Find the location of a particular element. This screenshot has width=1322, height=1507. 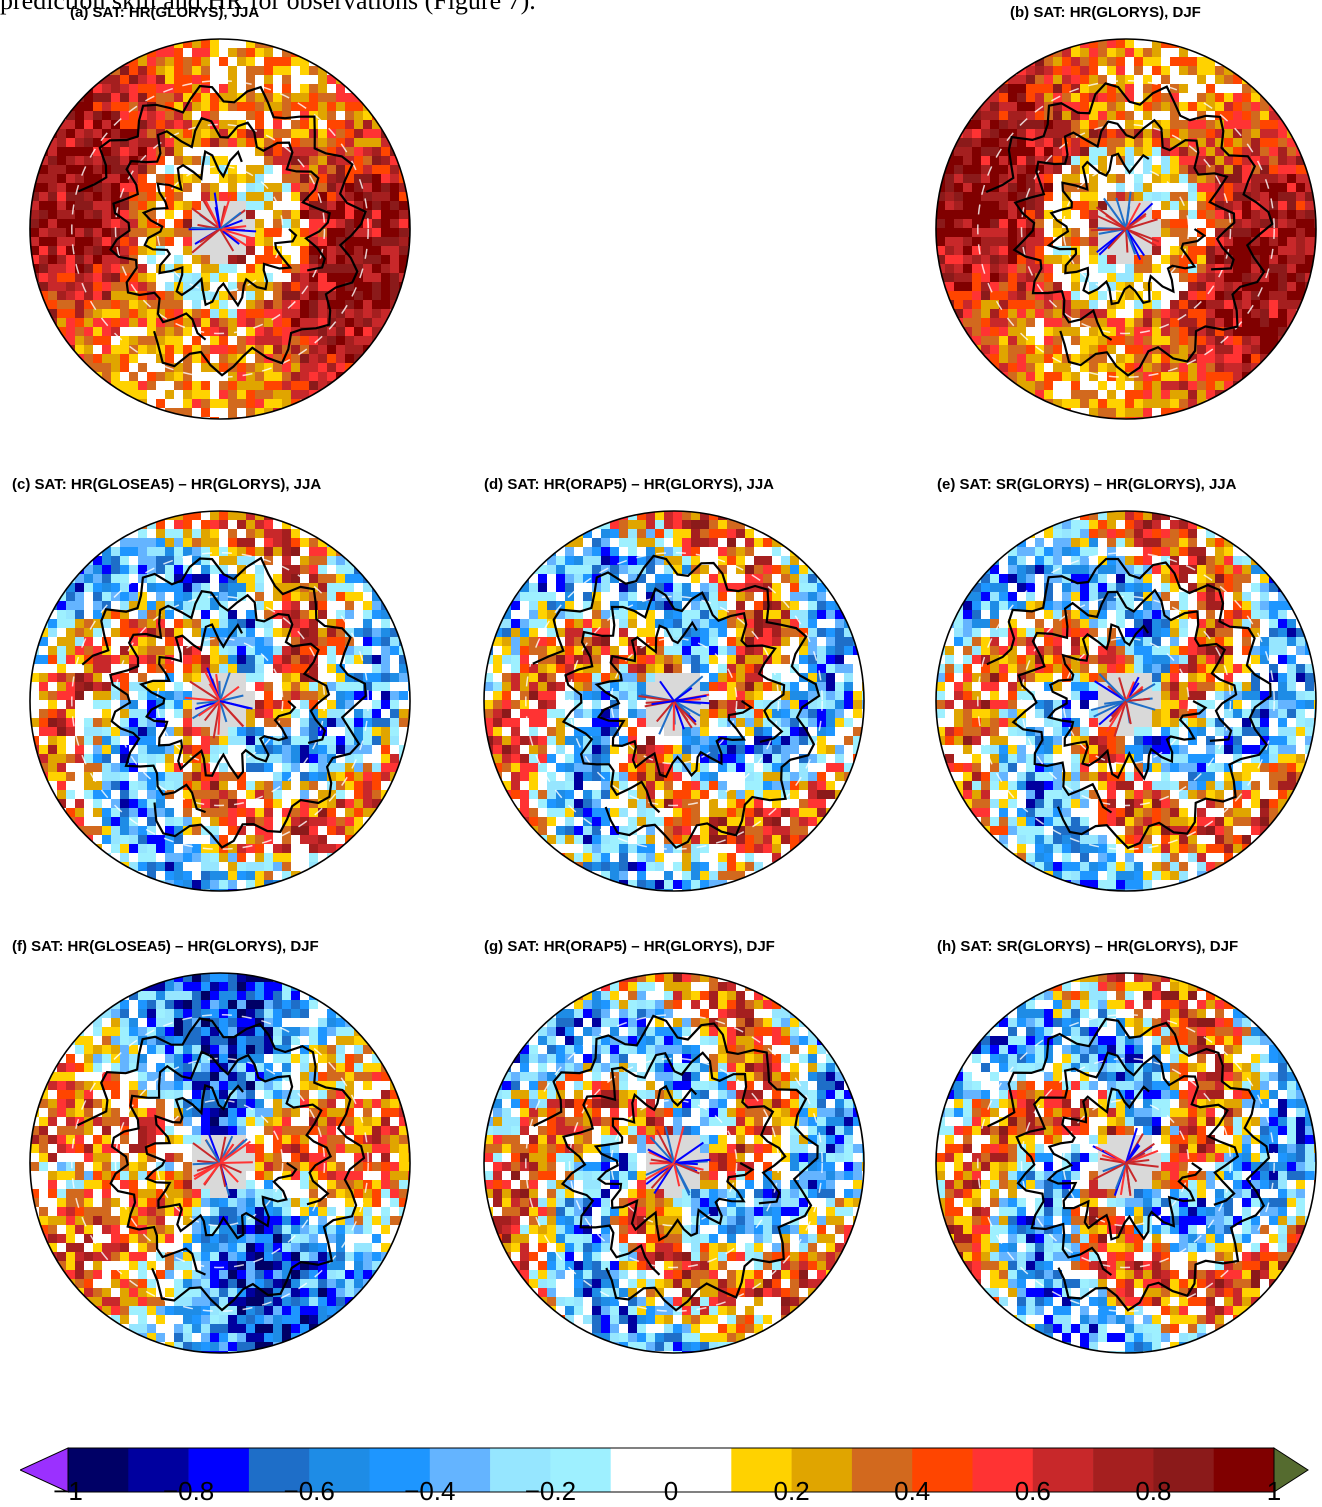

colorbar-tick-label: −0.4 is located at coordinates (430, 1491).